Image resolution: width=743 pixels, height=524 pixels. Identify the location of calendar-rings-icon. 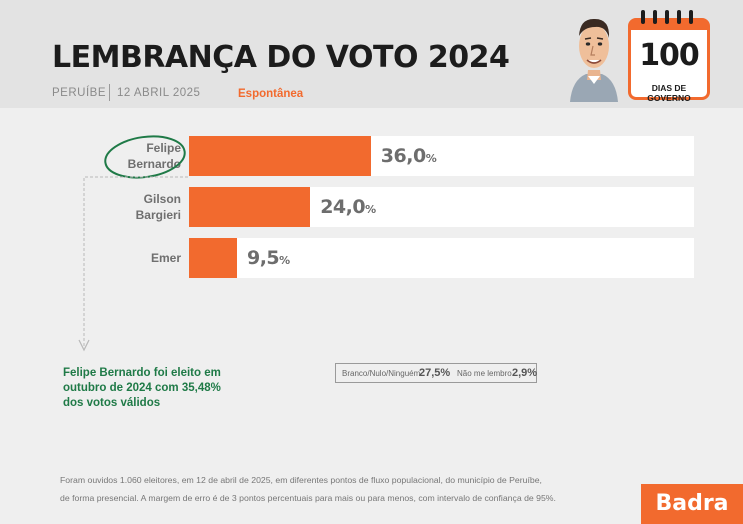
(667, 17).